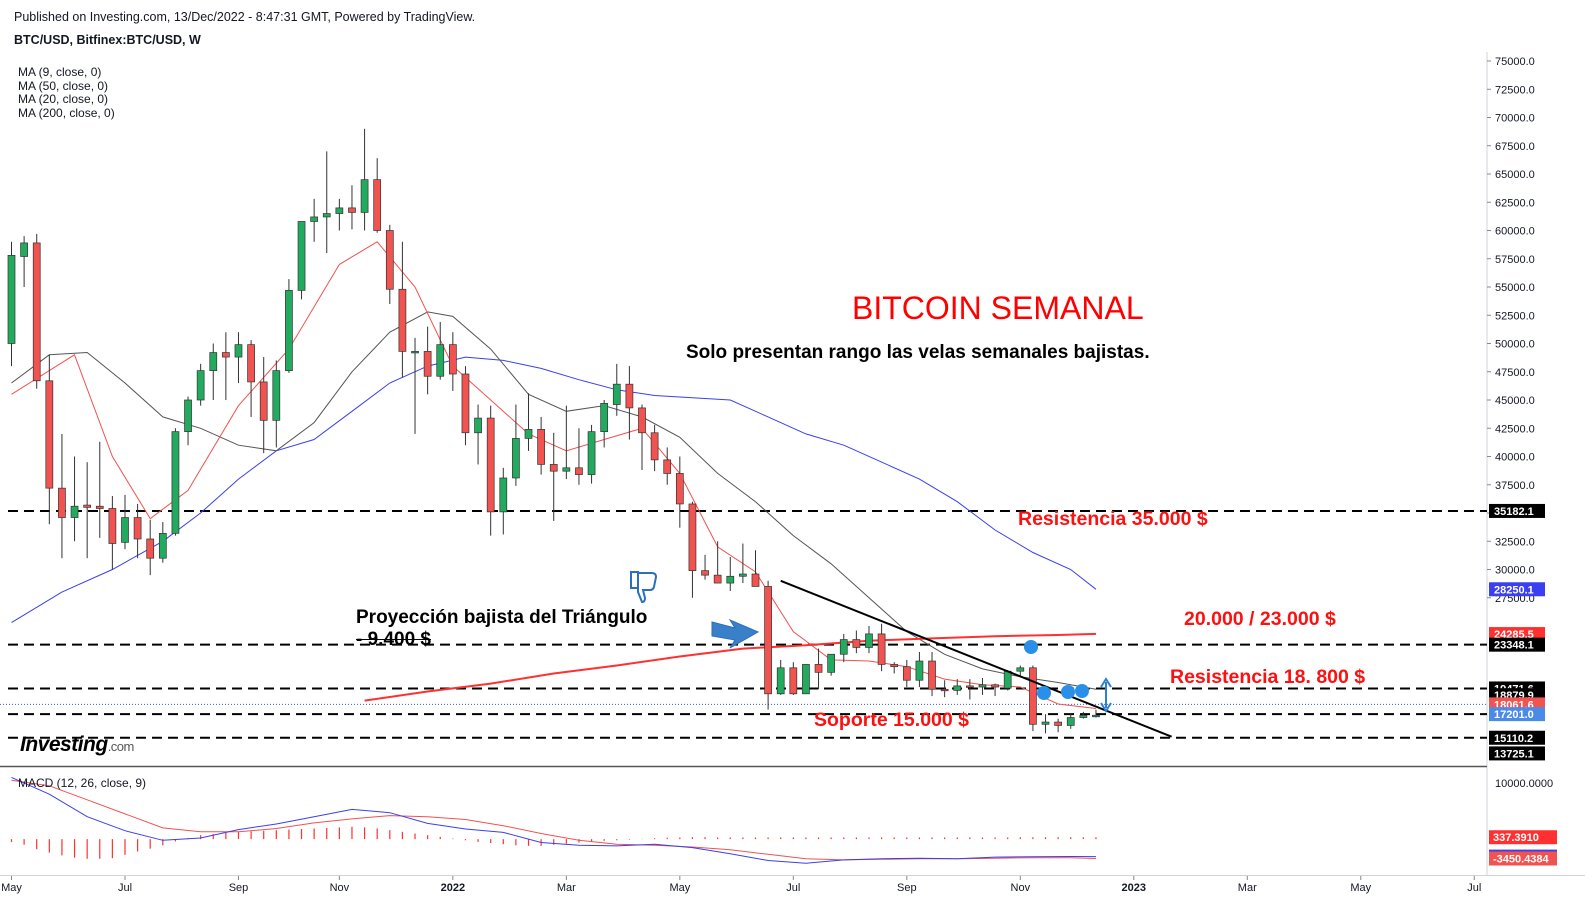  Describe the element at coordinates (1515, 458) in the screenshot. I see `price-tick-label: 40000.0` at that location.